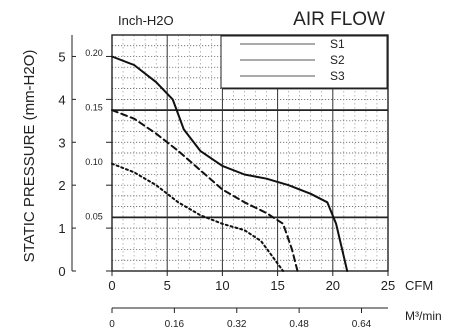  What do you see at coordinates (337, 44) in the screenshot?
I see `legend-label-s1: S1` at bounding box center [337, 44].